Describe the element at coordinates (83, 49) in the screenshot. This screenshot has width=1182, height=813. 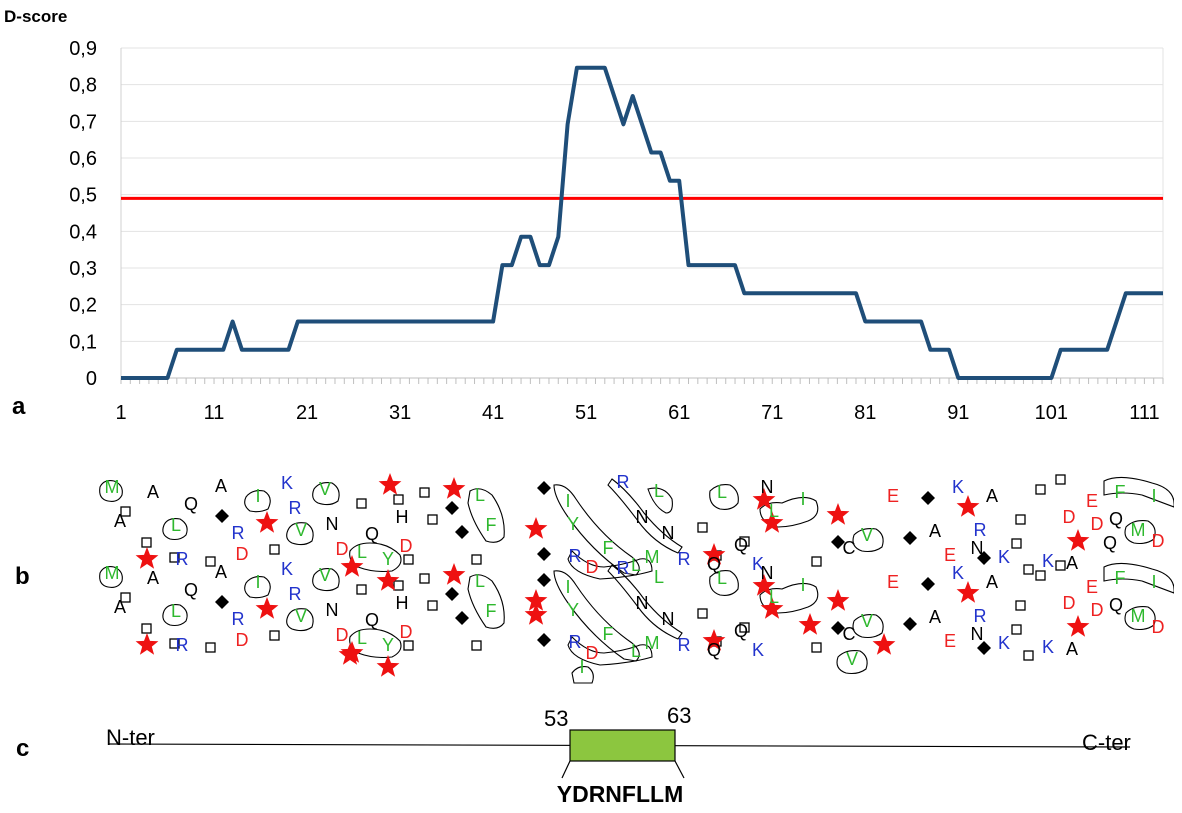
I see `y-tick-label: 0,9` at that location.